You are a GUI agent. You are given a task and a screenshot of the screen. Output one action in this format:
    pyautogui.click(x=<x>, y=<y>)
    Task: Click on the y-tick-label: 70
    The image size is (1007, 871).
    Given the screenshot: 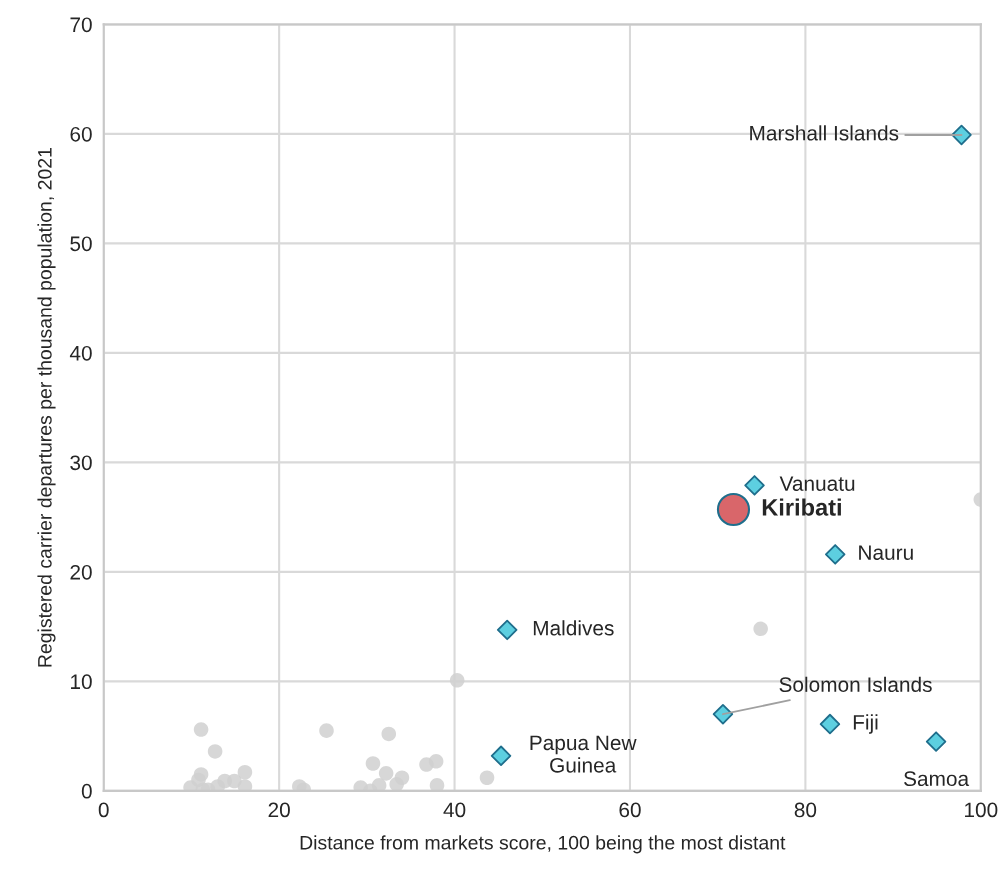 What is the action you would take?
    pyautogui.click(x=81, y=25)
    